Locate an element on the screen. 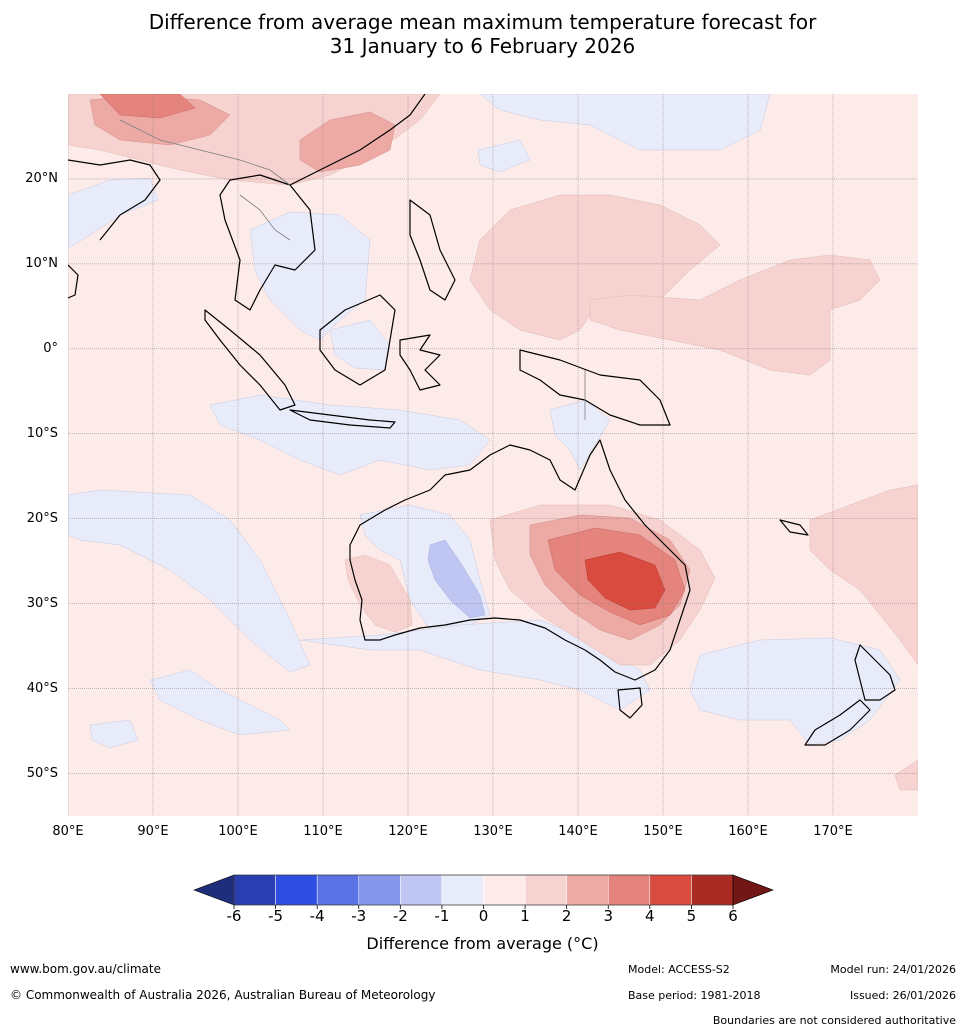  colorbar-tick-label: -6 is located at coordinates (234, 916).